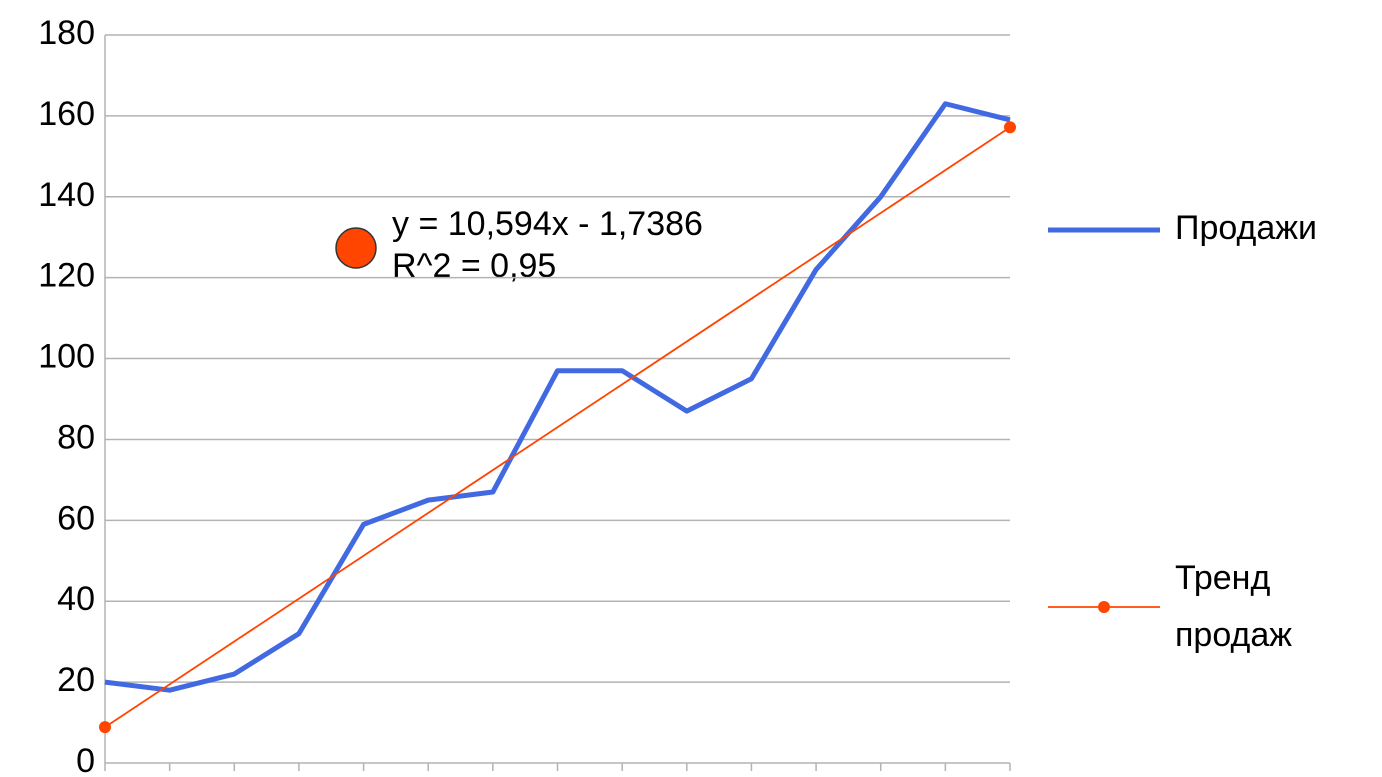 The width and height of the screenshot is (1382, 777). Describe the element at coordinates (1104, 607) in the screenshot. I see `legend-marker` at that location.